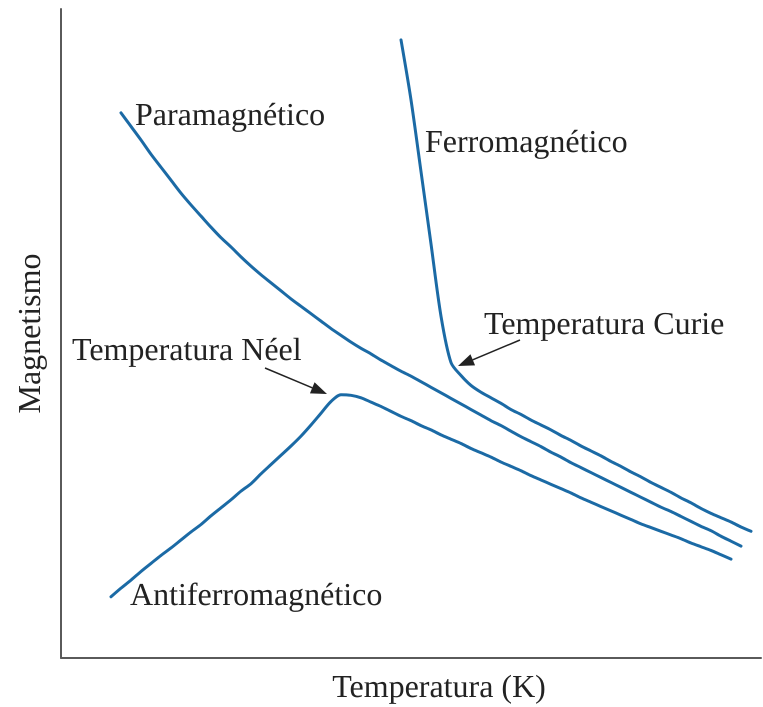  I want to click on series-label: Antiferromagnético, so click(256, 594).